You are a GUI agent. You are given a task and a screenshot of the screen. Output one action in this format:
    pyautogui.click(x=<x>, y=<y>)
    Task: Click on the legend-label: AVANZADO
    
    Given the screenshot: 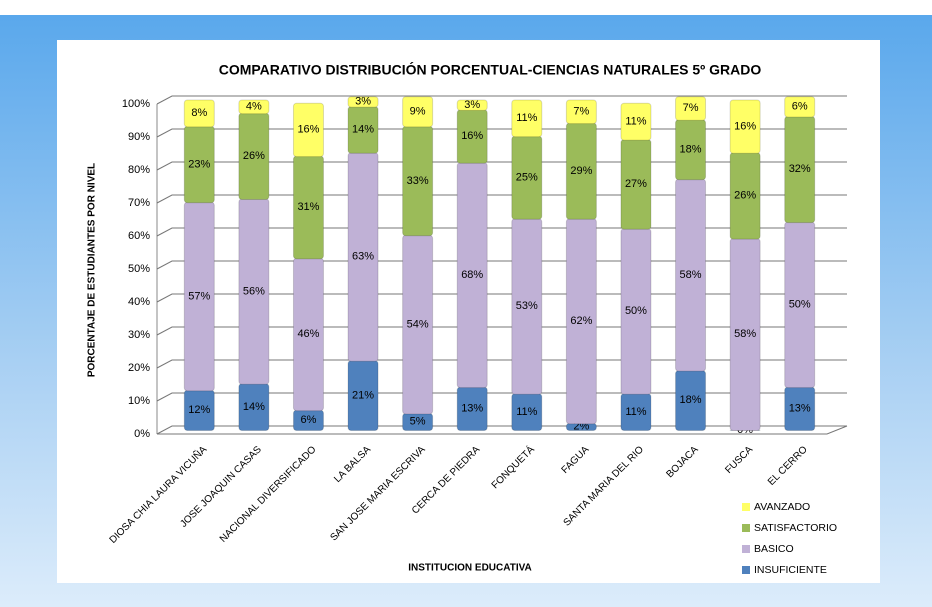 What is the action you would take?
    pyautogui.click(x=782, y=507)
    